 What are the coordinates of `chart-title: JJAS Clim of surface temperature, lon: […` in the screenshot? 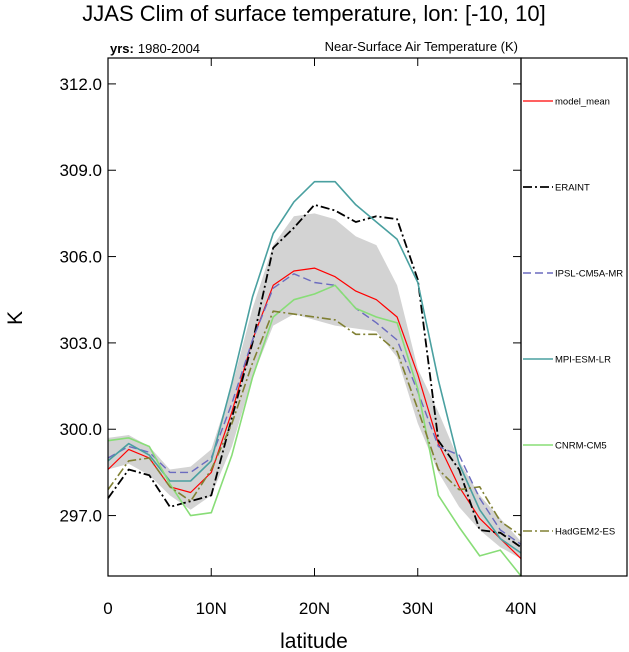 It's located at (313, 13).